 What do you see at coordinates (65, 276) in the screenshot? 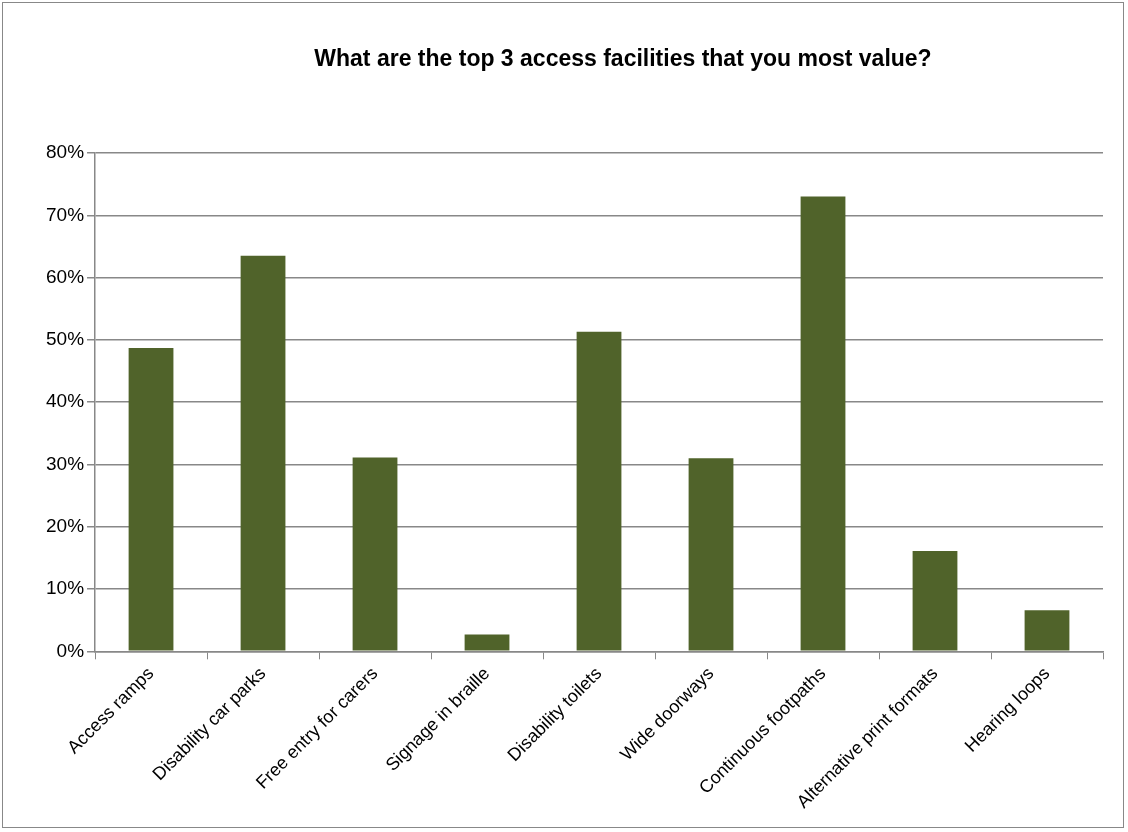
I see `y-tick-label: 60%` at bounding box center [65, 276].